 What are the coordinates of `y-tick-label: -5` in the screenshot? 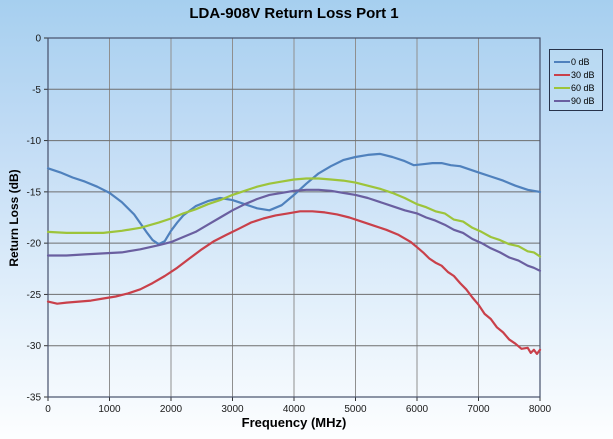 It's located at (36, 90).